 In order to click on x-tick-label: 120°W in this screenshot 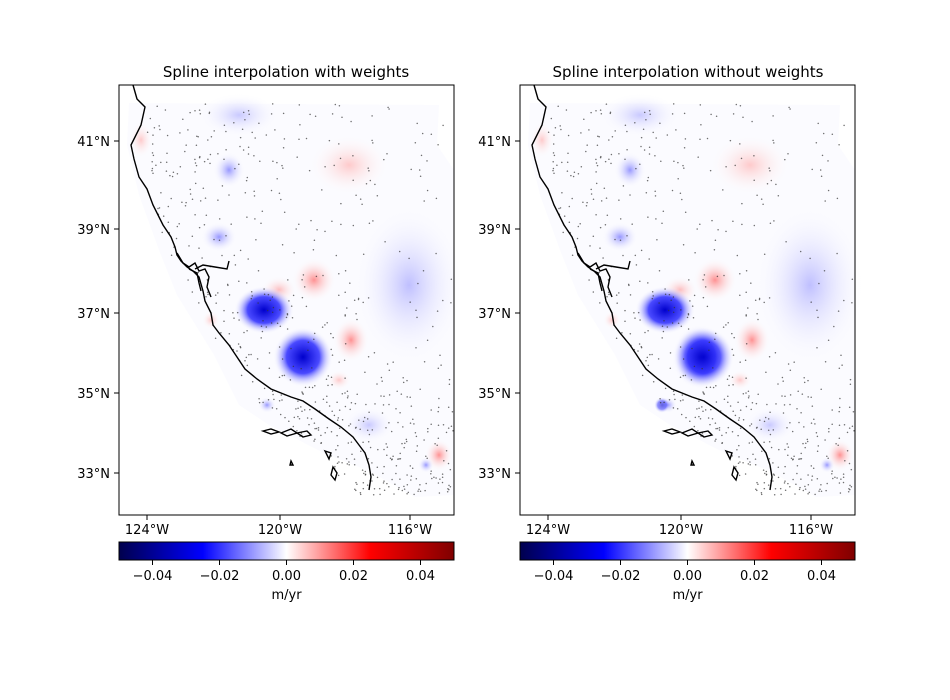, I will do `click(280, 530)`.